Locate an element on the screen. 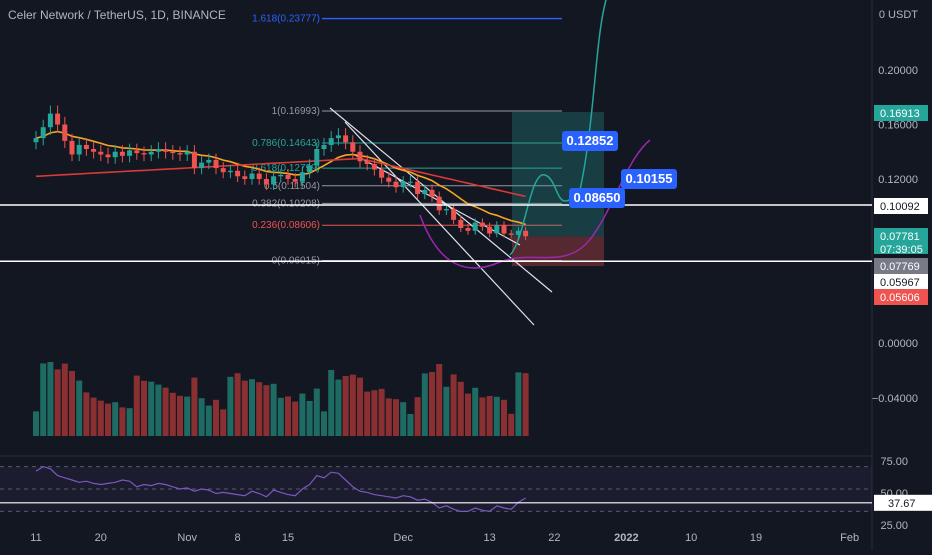  ema-slow-line is located at coordinates (280, 177).